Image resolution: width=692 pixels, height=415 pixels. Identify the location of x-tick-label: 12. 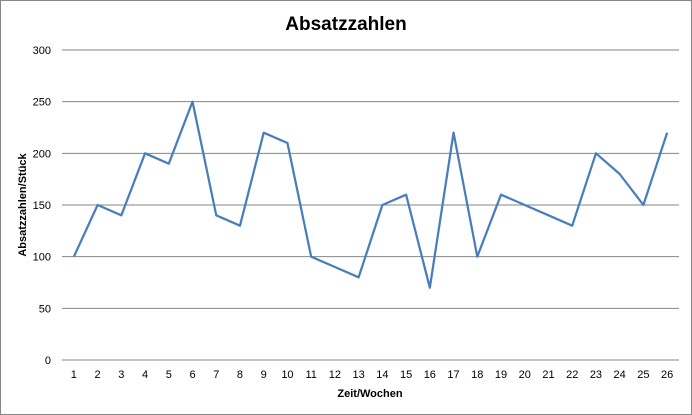
(335, 375).